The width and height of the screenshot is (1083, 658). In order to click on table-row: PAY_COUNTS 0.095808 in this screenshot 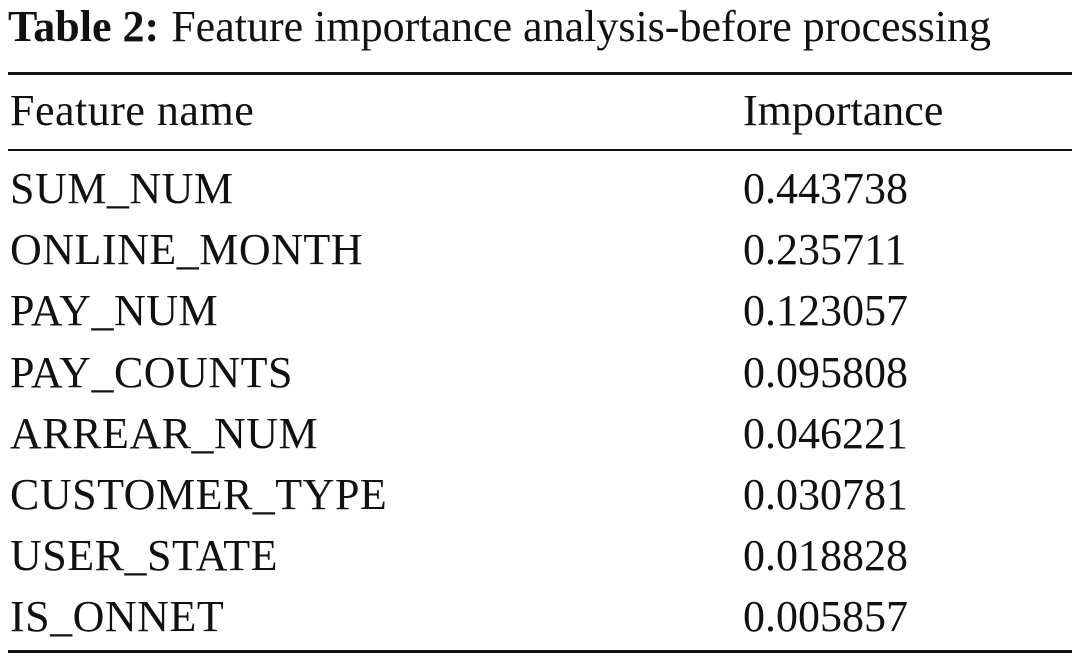, I will do `click(541, 374)`.